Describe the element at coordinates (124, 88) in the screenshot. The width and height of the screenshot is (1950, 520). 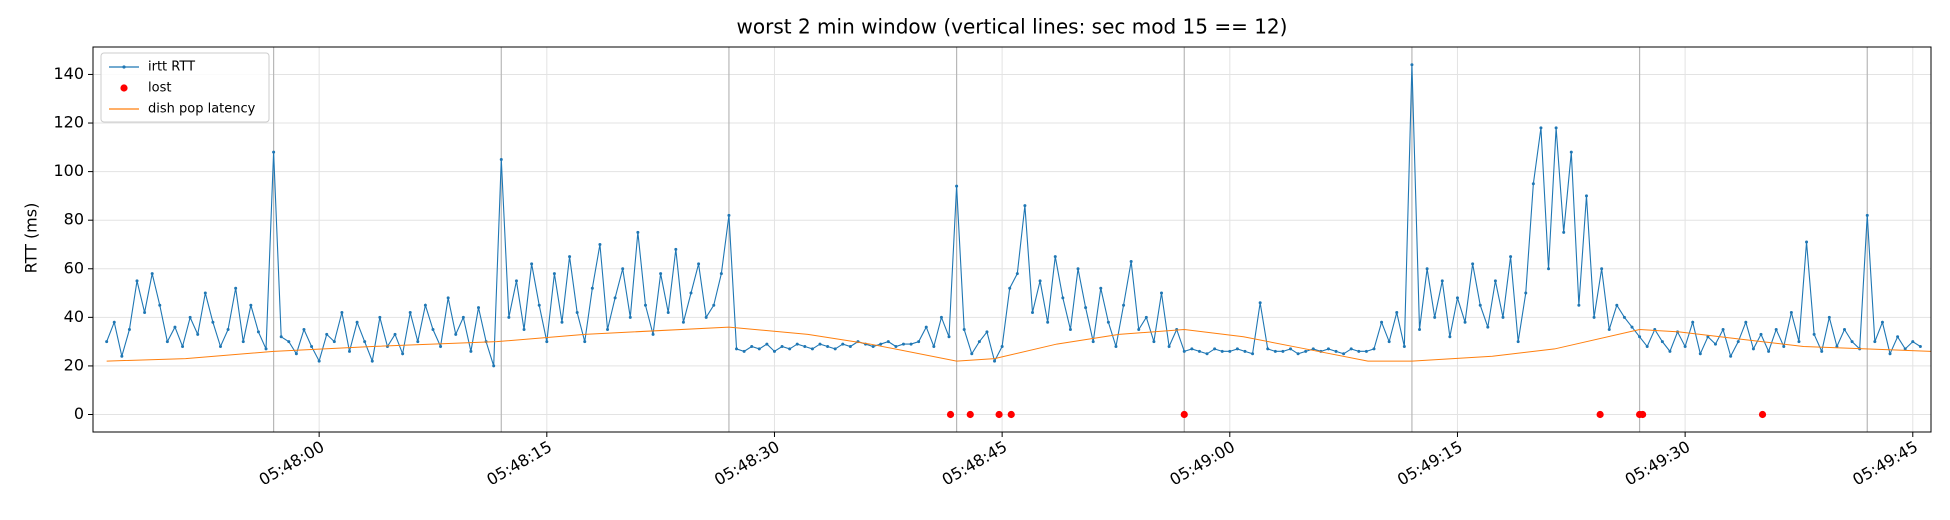
I see `legend-swatch` at that location.